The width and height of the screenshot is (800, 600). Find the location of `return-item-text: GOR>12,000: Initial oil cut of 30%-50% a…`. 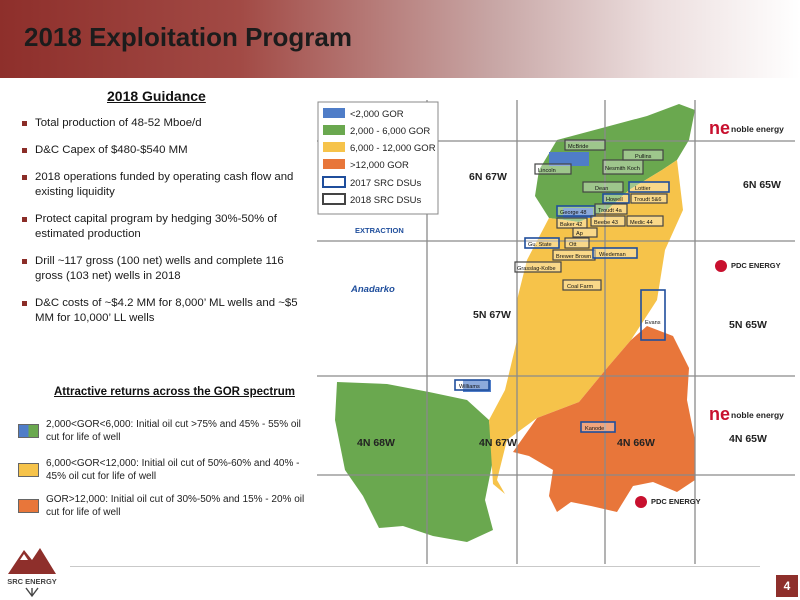

return-item-text: GOR>12,000: Initial oil cut of 30%-50% a… is located at coordinates (175, 506).